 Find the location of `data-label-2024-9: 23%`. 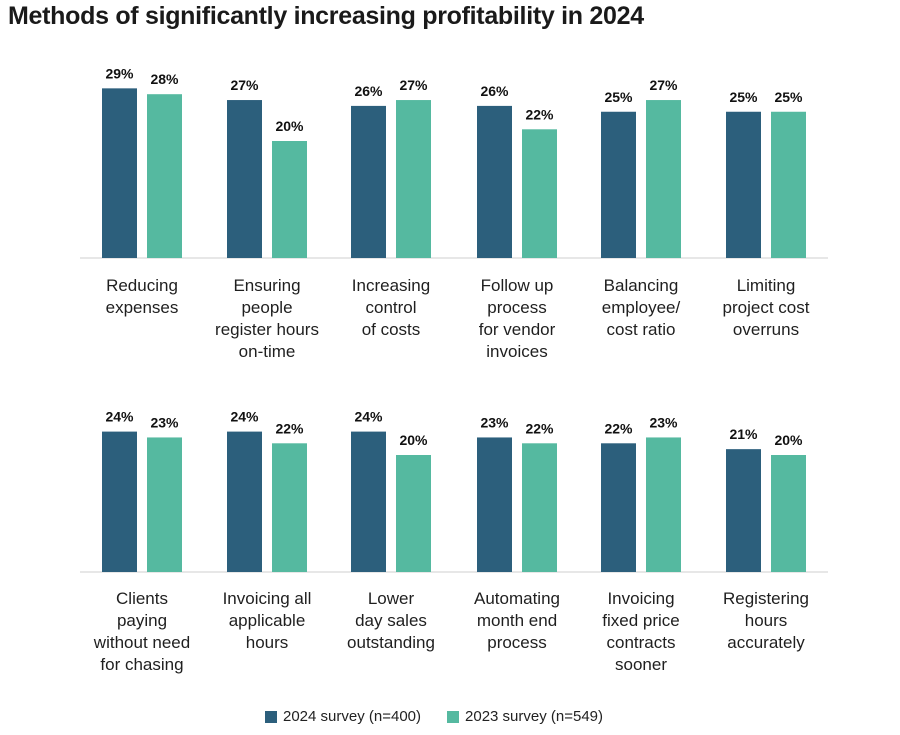

data-label-2024-9: 23% is located at coordinates (494, 422).